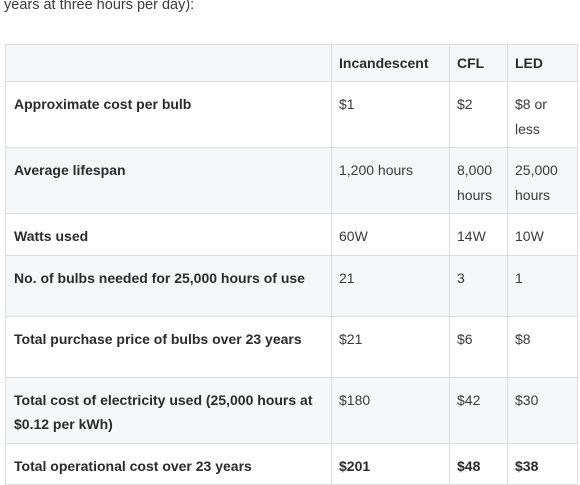  What do you see at coordinates (542, 410) in the screenshot?
I see `cell-led: $30` at bounding box center [542, 410].